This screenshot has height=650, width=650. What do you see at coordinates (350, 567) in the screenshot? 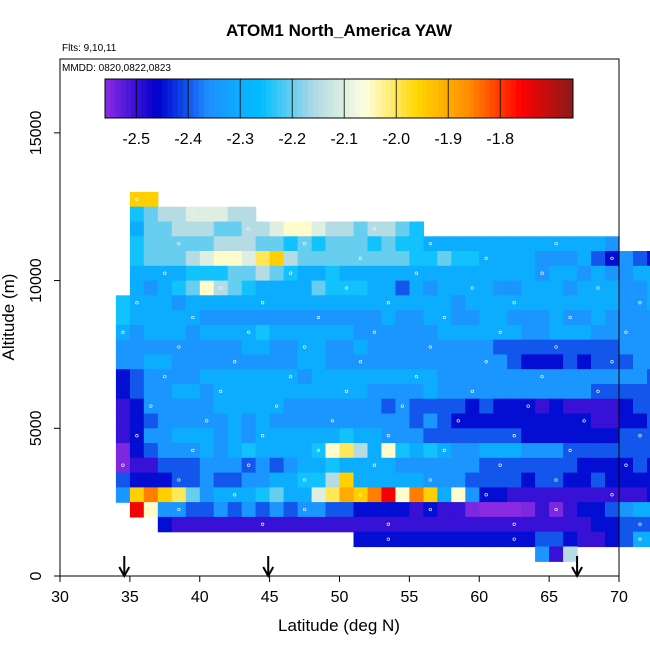
I see `profile-markers` at bounding box center [350, 567].